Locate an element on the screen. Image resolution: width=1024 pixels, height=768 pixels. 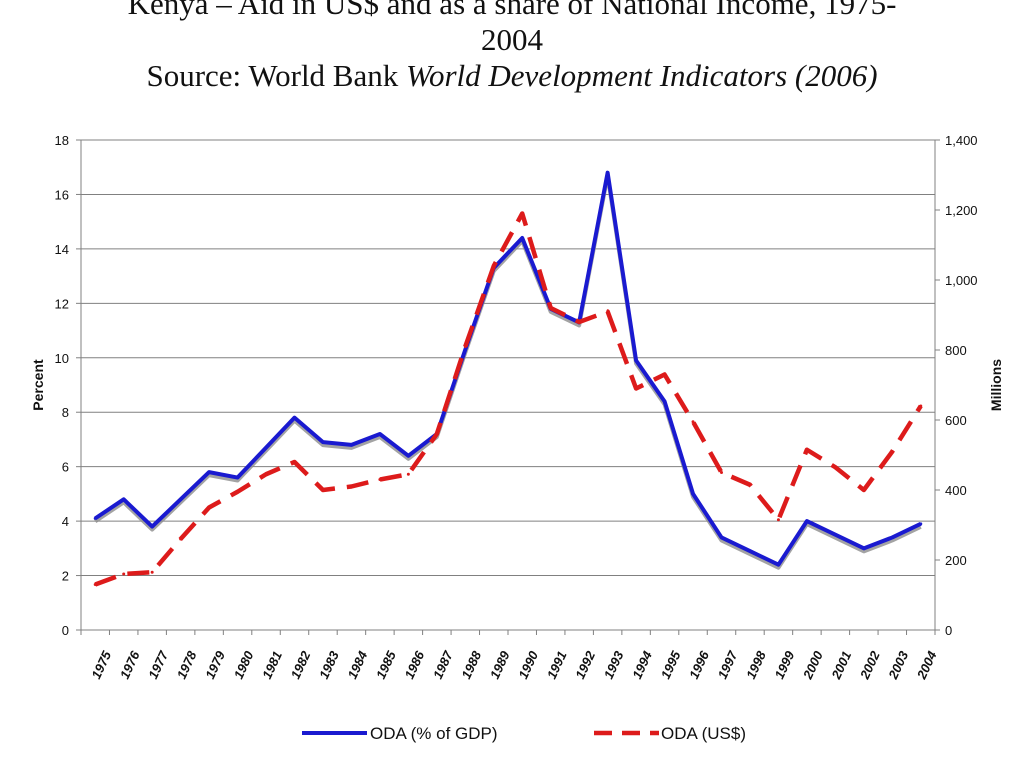
y-right-tick-label: 200 is located at coordinates (956, 560).